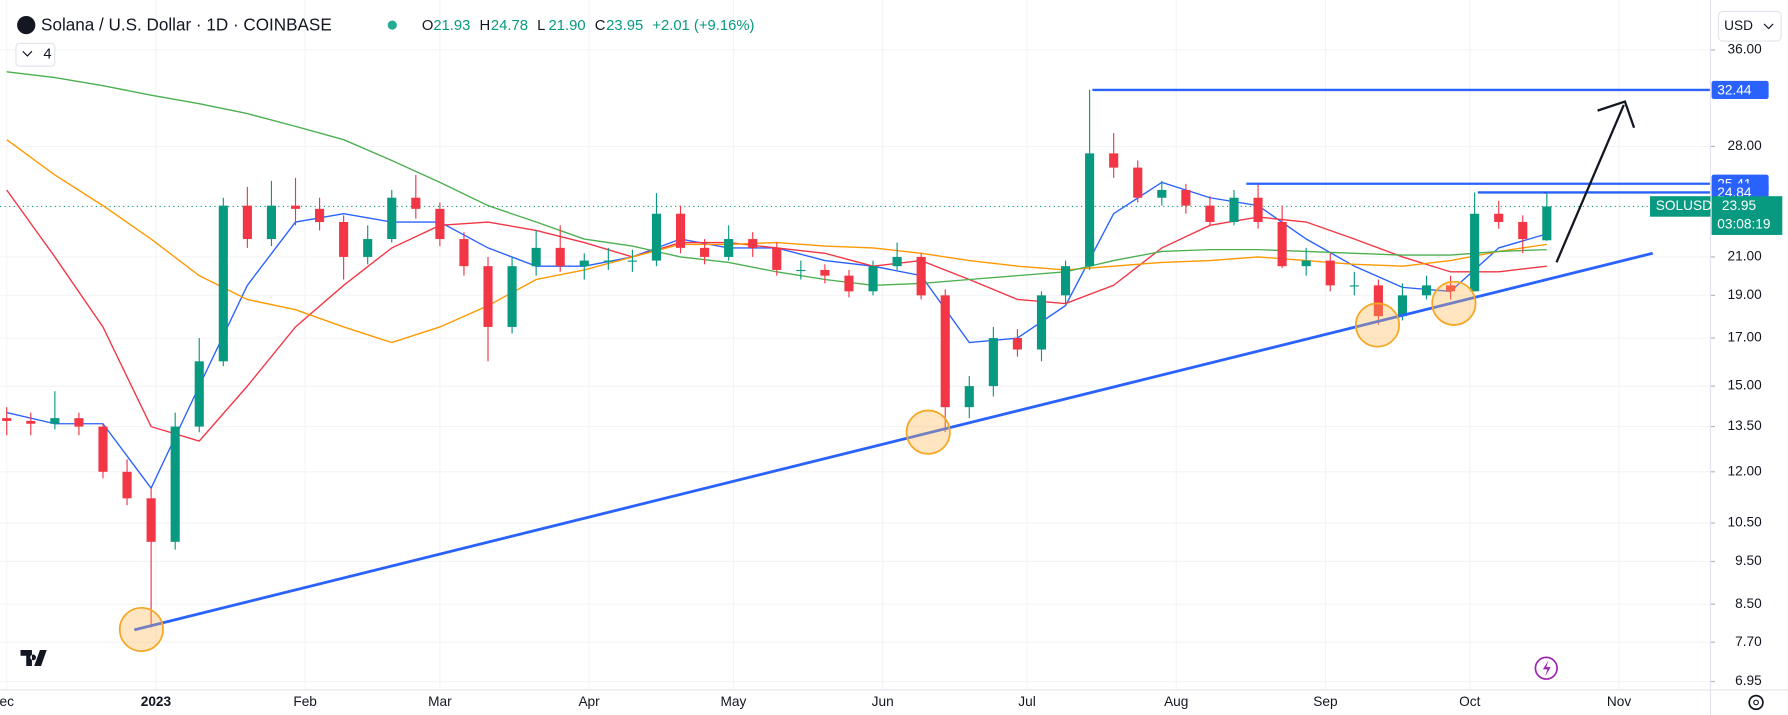 Image resolution: width=1788 pixels, height=715 pixels. What do you see at coordinates (305, 701) in the screenshot?
I see `x-tick-label: Feb` at bounding box center [305, 701].